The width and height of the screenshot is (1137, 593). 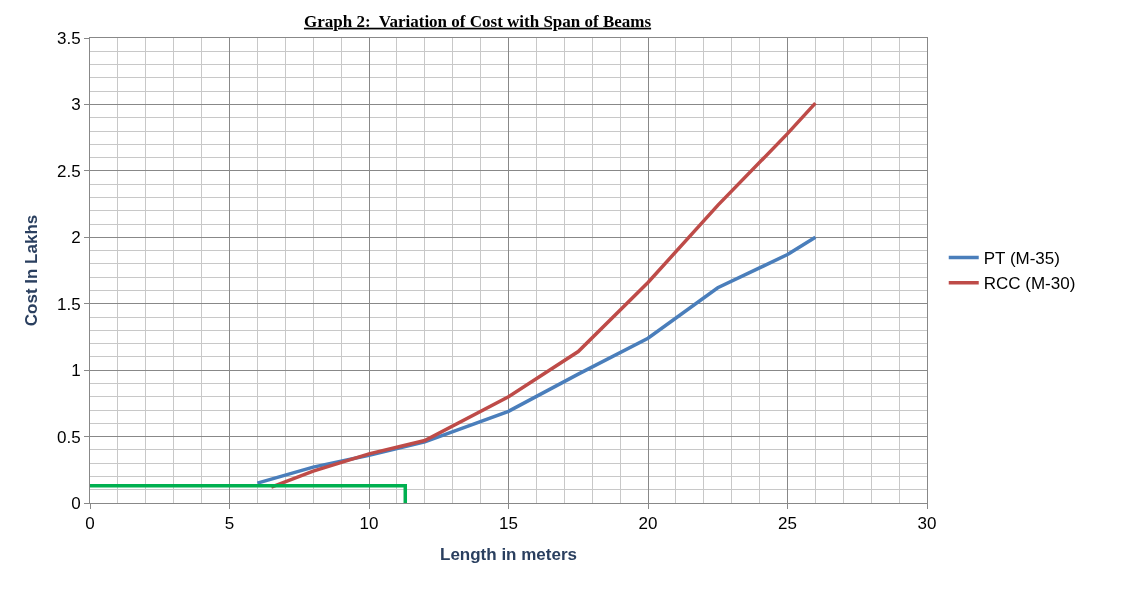 I want to click on x-tick-label: 25, so click(x=787, y=524).